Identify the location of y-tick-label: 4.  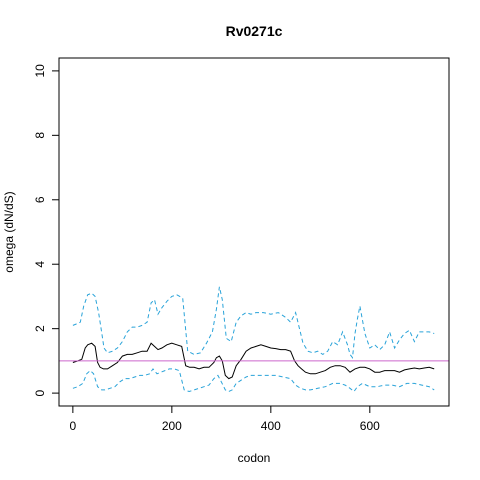
(40, 264).